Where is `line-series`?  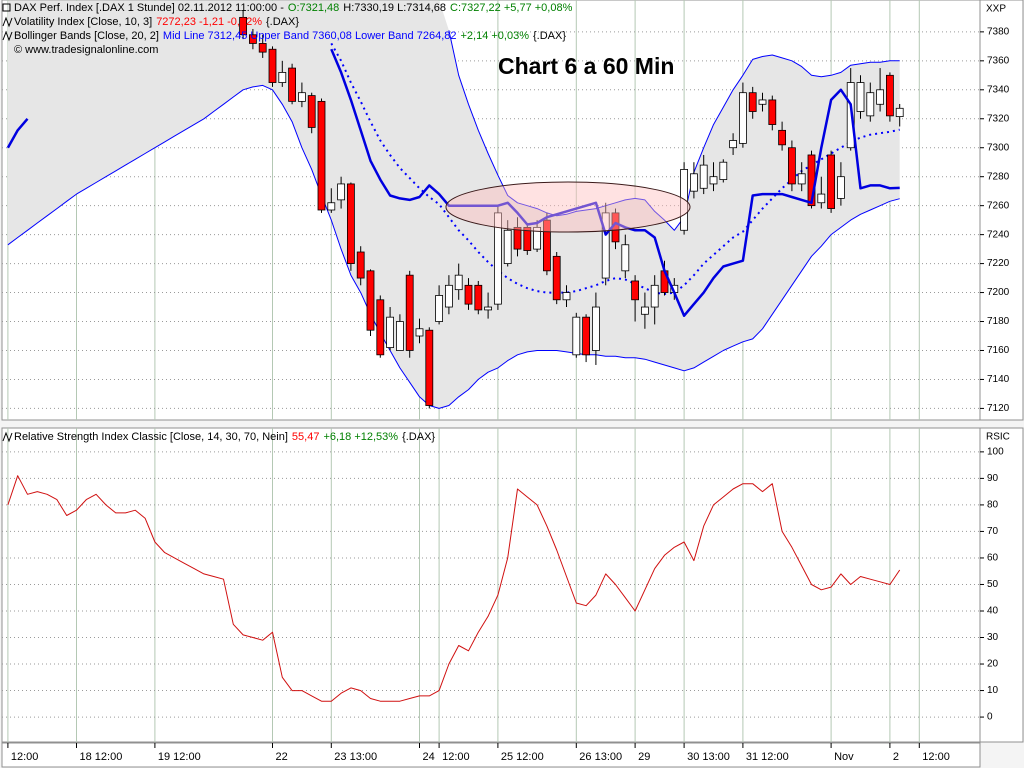
line-series is located at coordinates (674, 130).